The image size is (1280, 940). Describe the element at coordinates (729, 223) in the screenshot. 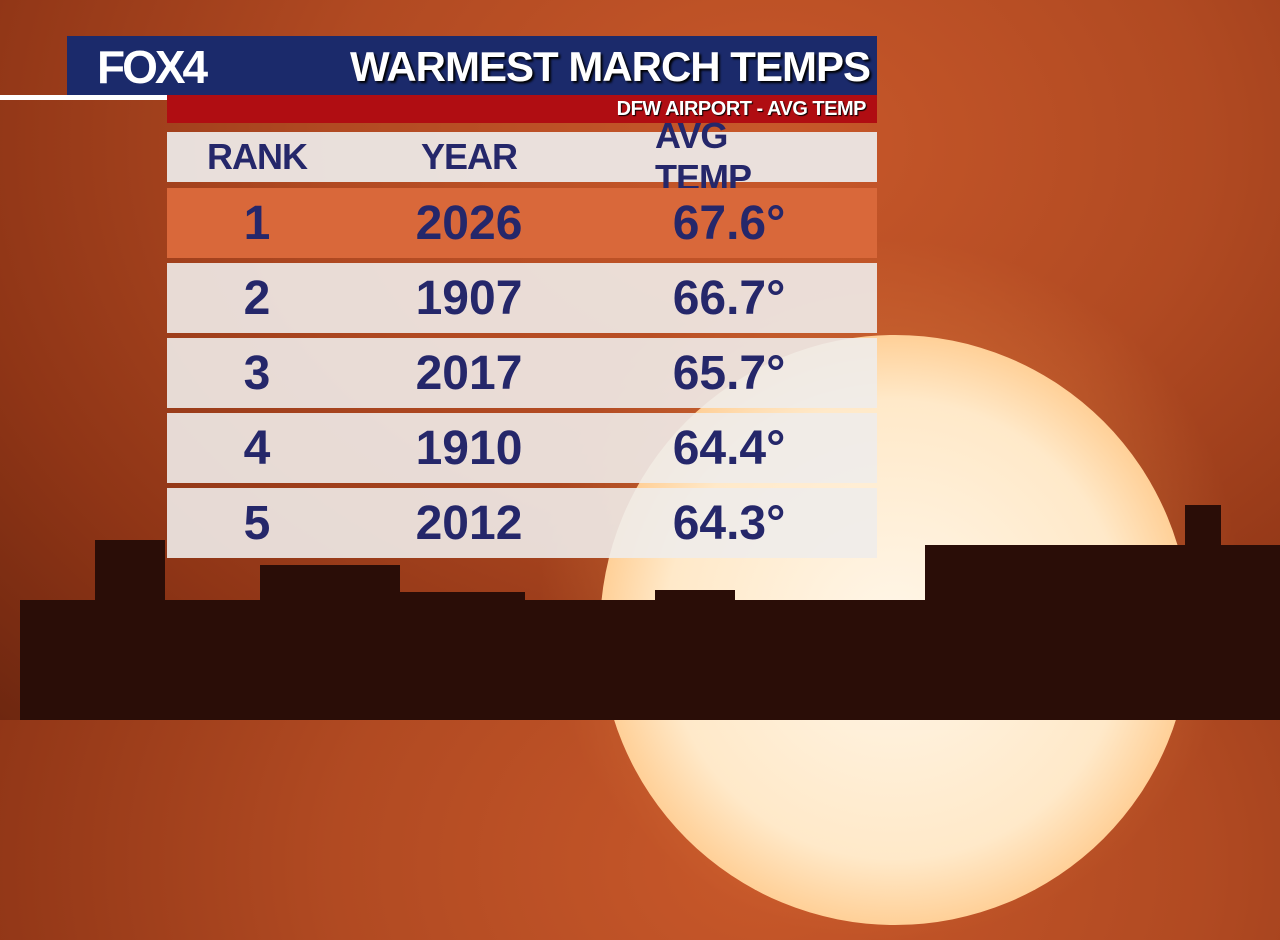

I see `cell-avg-temp: 67.6°` at that location.